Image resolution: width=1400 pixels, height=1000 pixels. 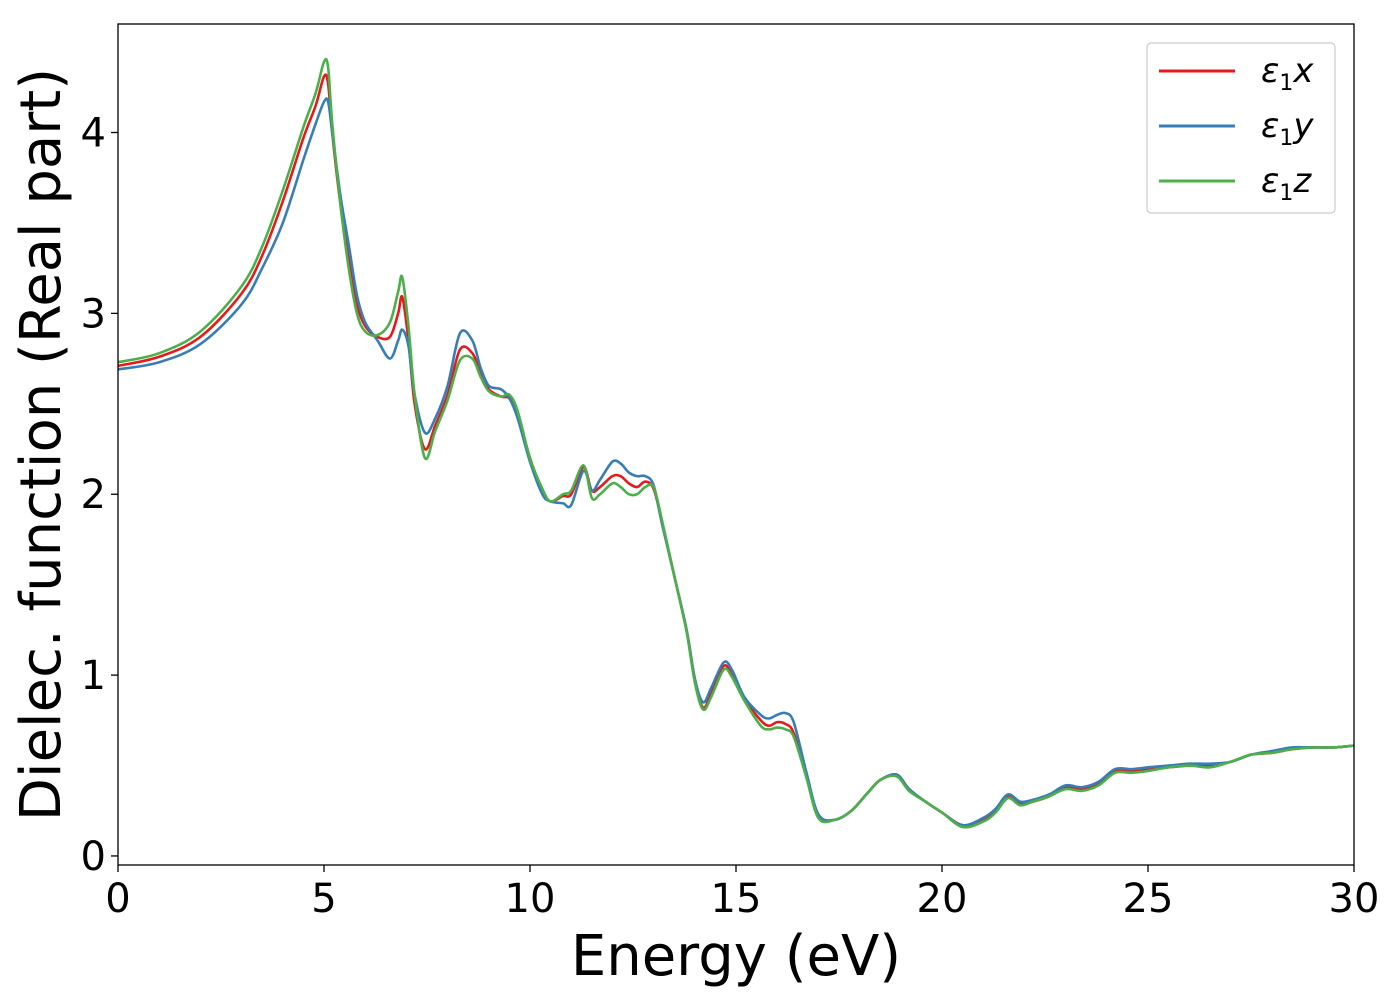 I want to click on legend-box, so click(x=1241, y=128).